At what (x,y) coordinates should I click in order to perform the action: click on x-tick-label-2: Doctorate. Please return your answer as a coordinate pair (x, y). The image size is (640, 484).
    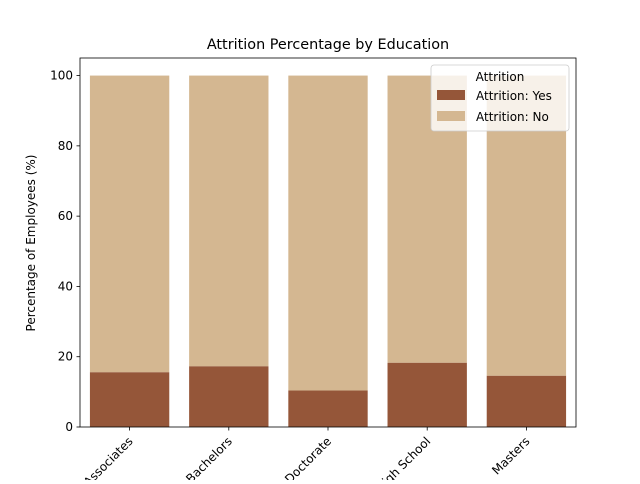
    Looking at the image, I should click on (308, 457).